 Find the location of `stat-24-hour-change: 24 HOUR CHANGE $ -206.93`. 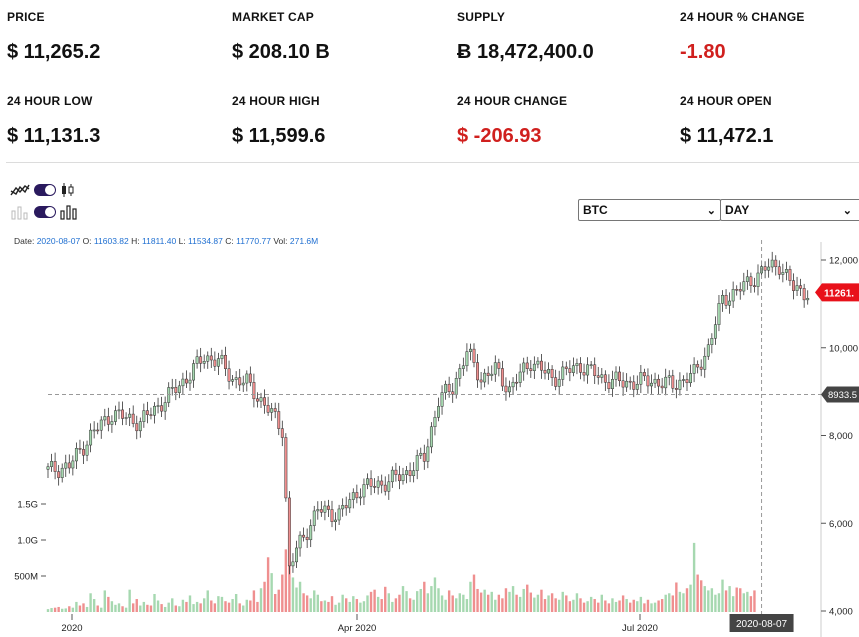

stat-24-hour-change: 24 HOUR CHANGE $ -206.93 is located at coordinates (512, 121).